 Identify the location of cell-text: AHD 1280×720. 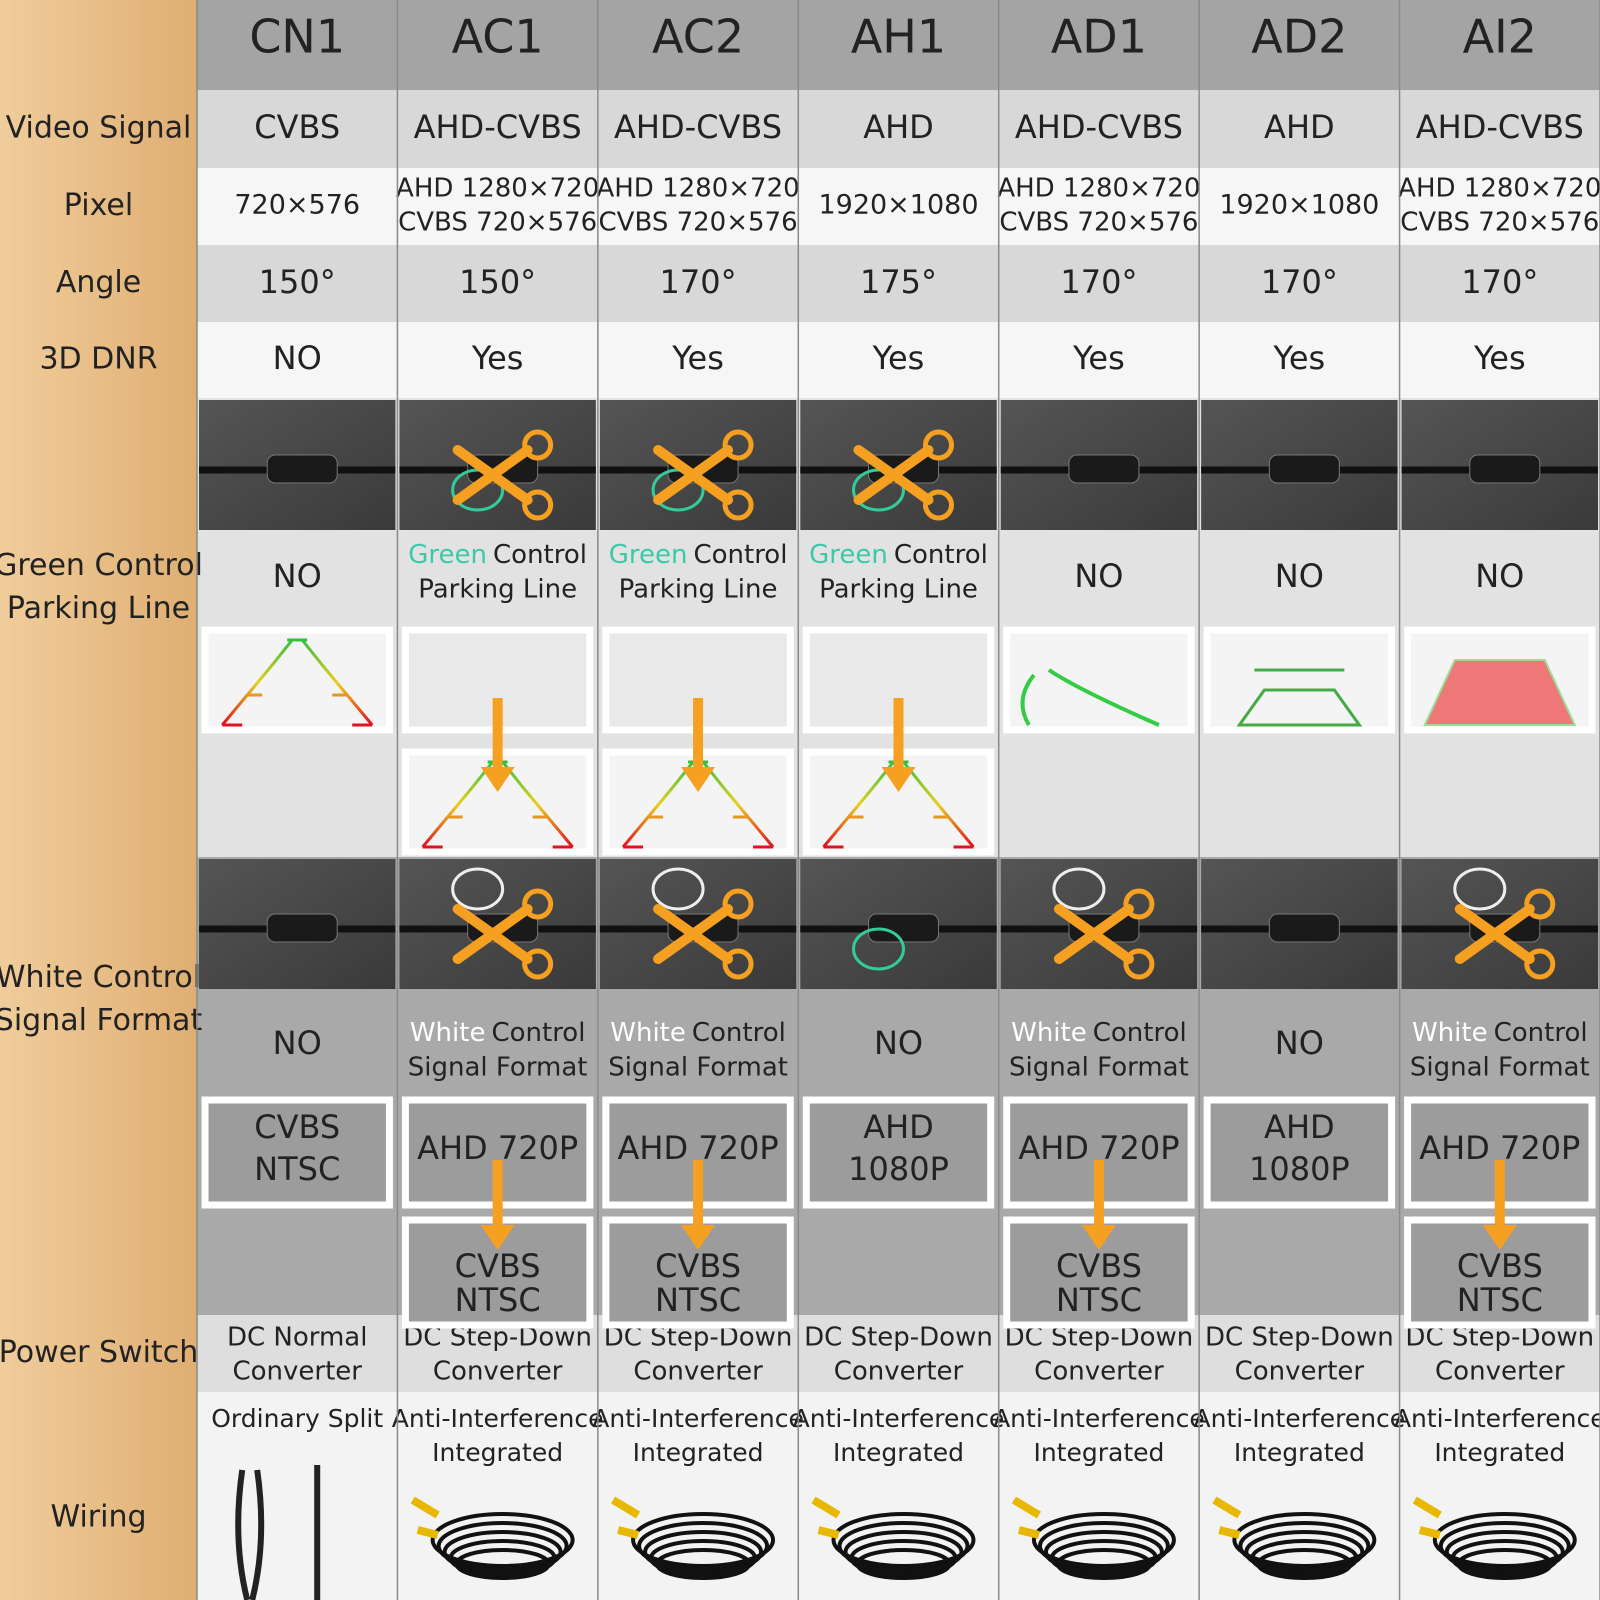
(497, 189).